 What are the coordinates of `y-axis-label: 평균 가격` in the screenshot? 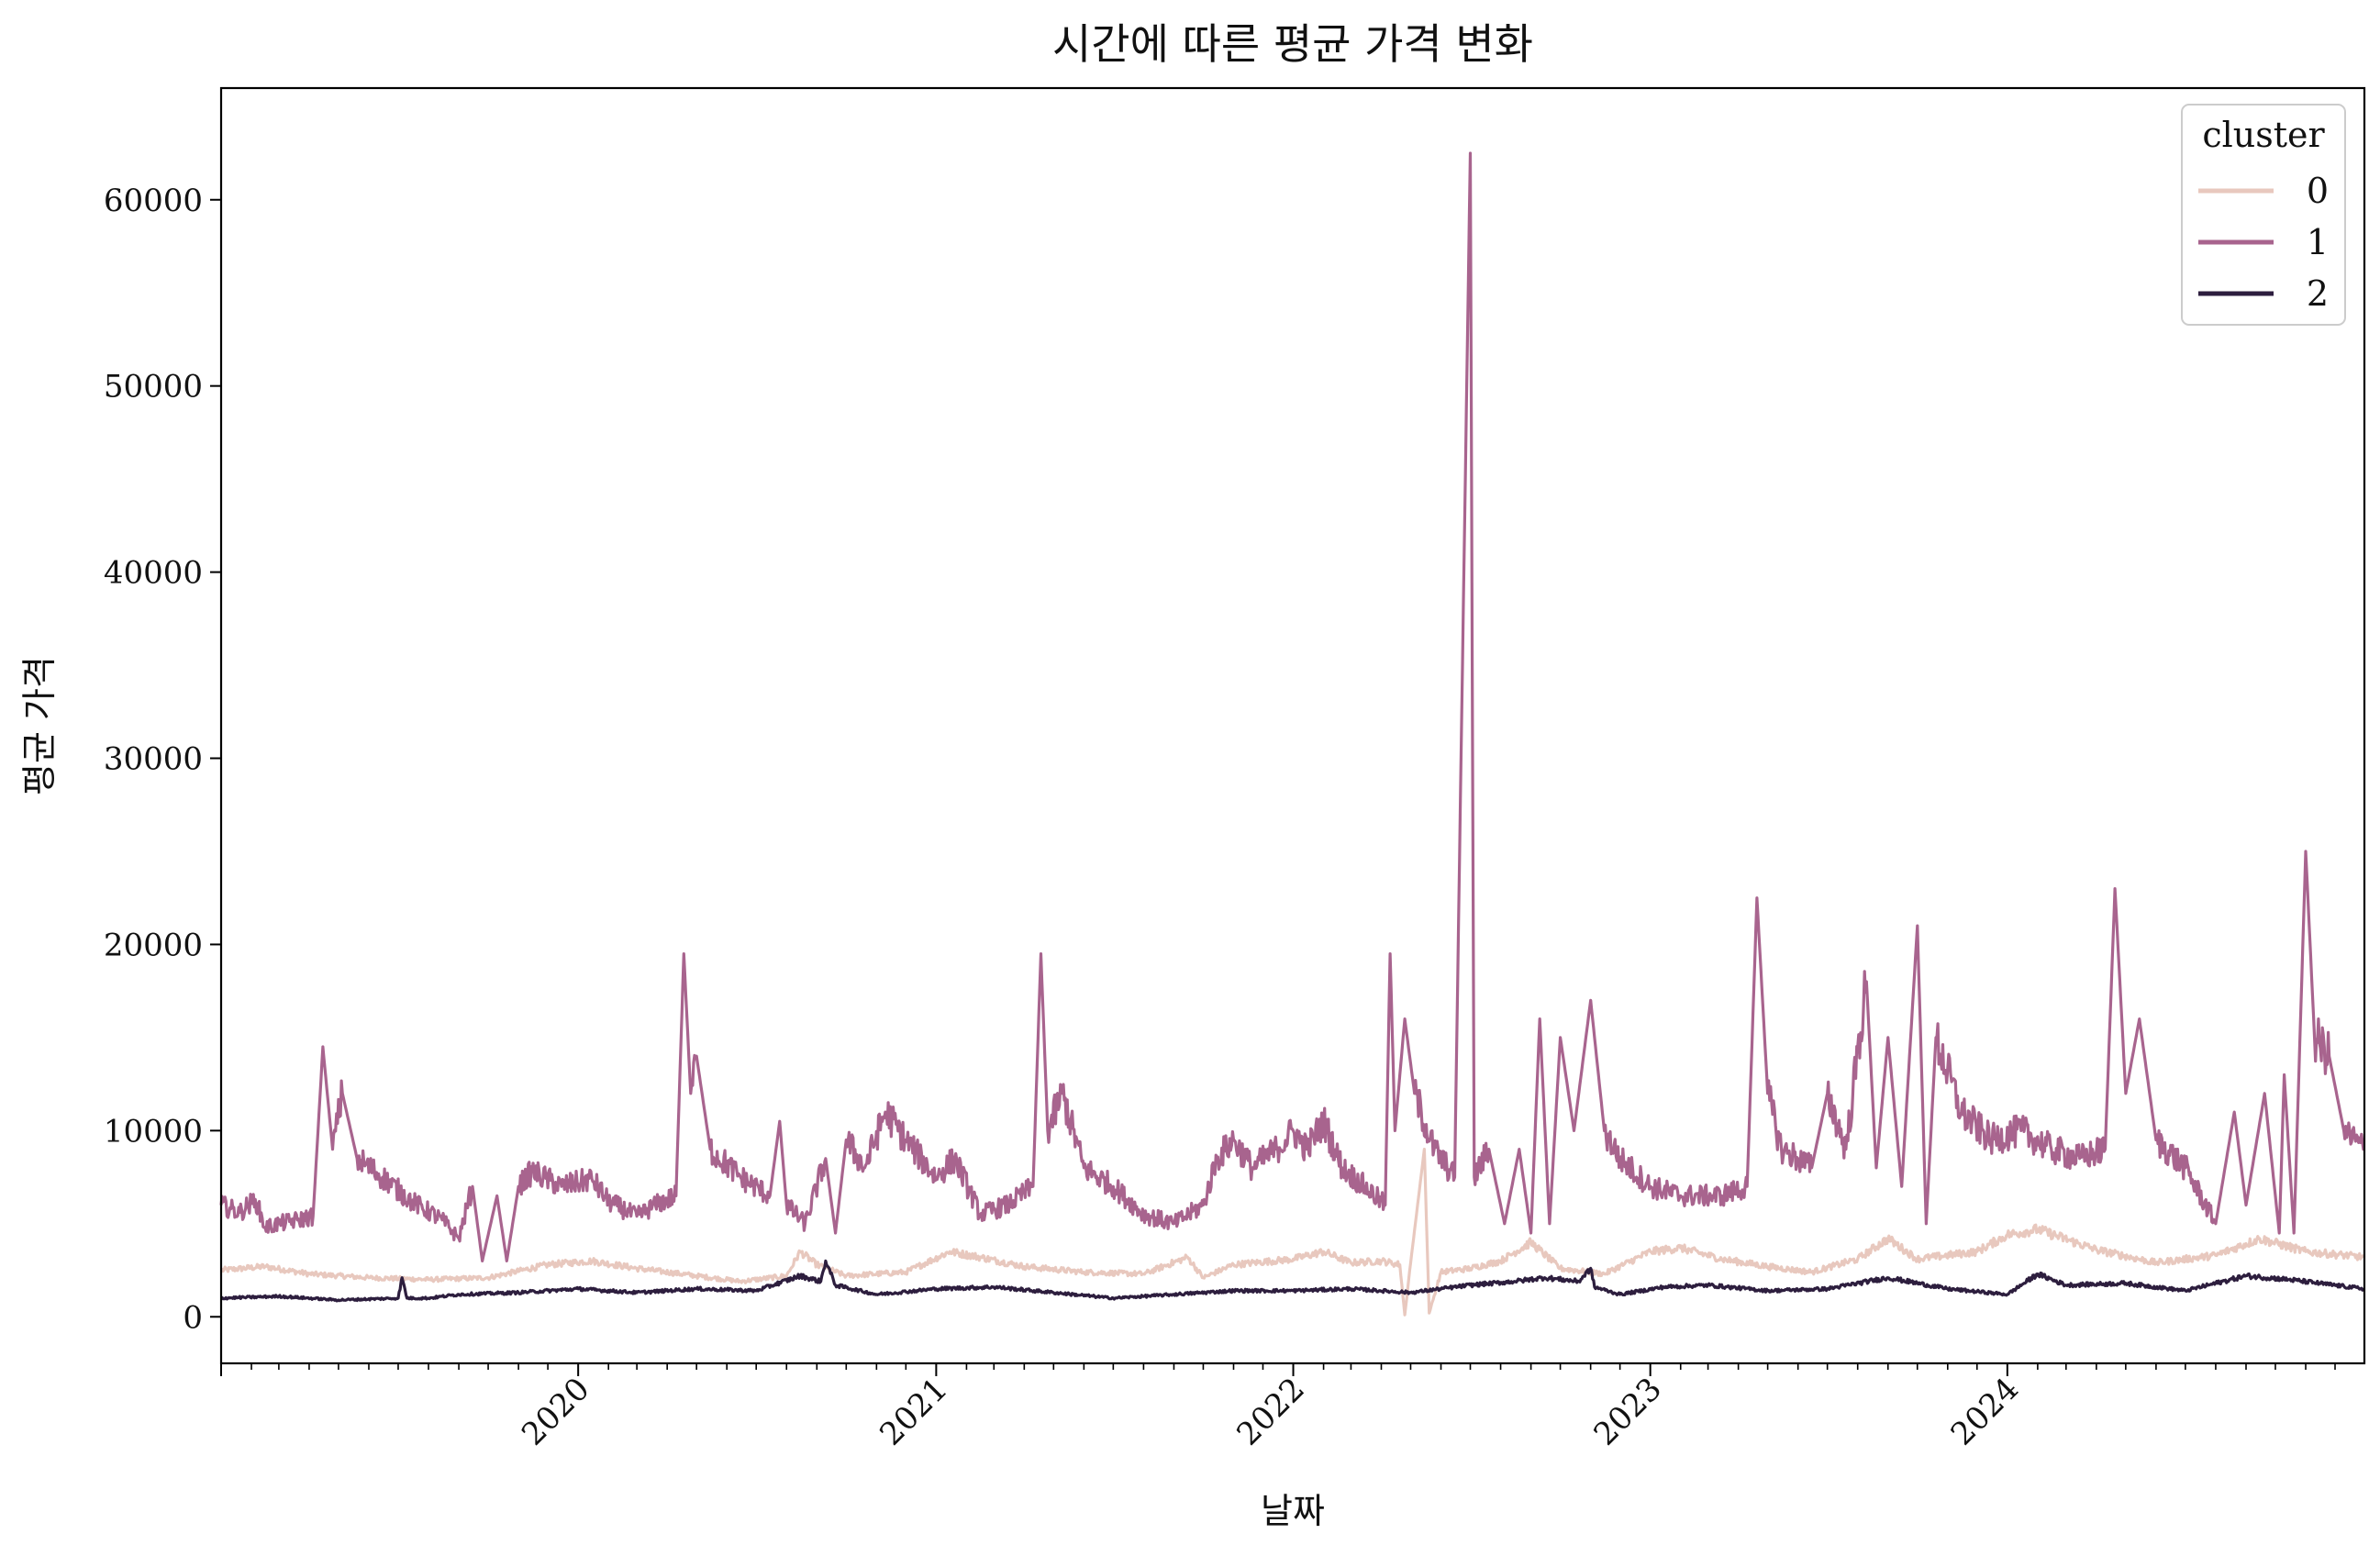 It's located at (39, 725).